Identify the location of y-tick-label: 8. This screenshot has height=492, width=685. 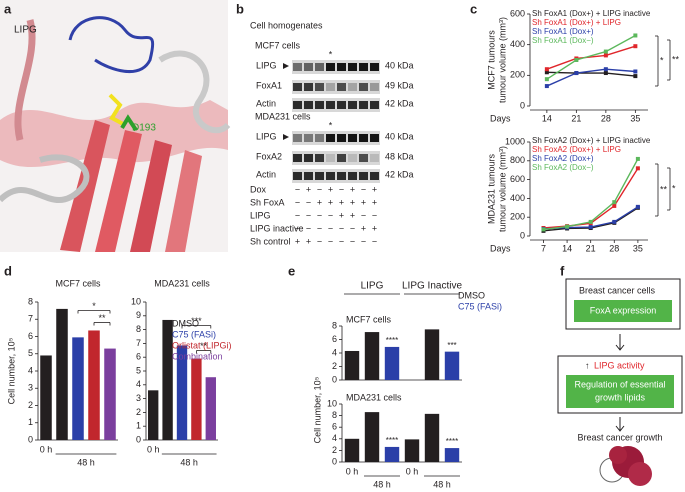
(30, 301).